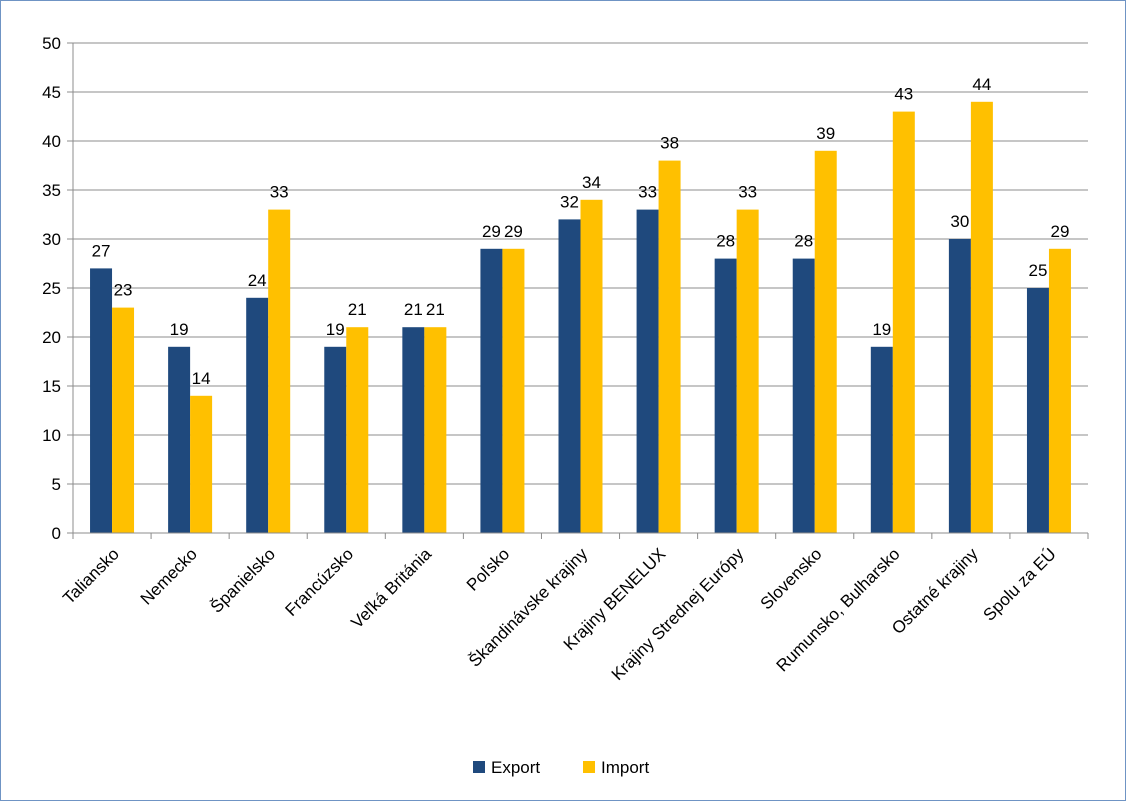 Image resolution: width=1126 pixels, height=801 pixels. I want to click on y-tick-label: 30, so click(51, 239).